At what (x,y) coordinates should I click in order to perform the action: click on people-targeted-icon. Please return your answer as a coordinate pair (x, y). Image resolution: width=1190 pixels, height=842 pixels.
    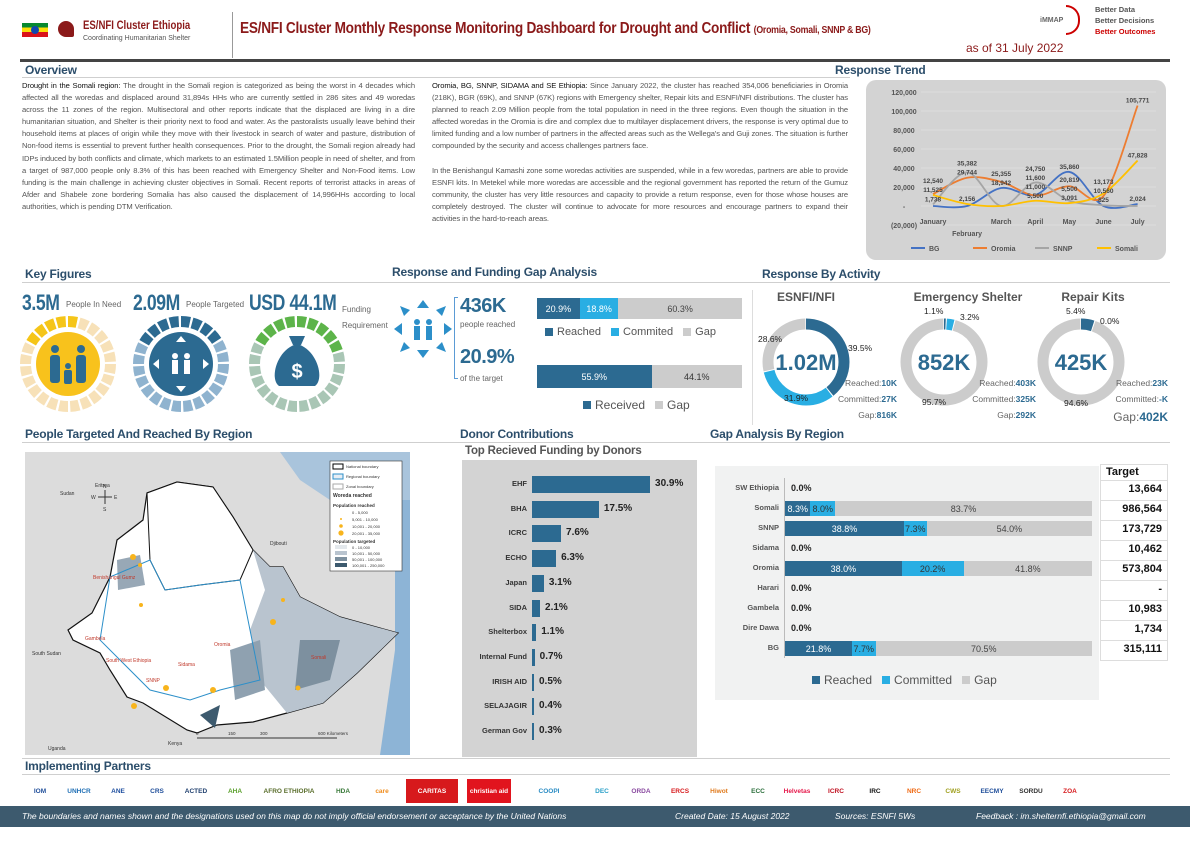
    Looking at the image, I should click on (181, 364).